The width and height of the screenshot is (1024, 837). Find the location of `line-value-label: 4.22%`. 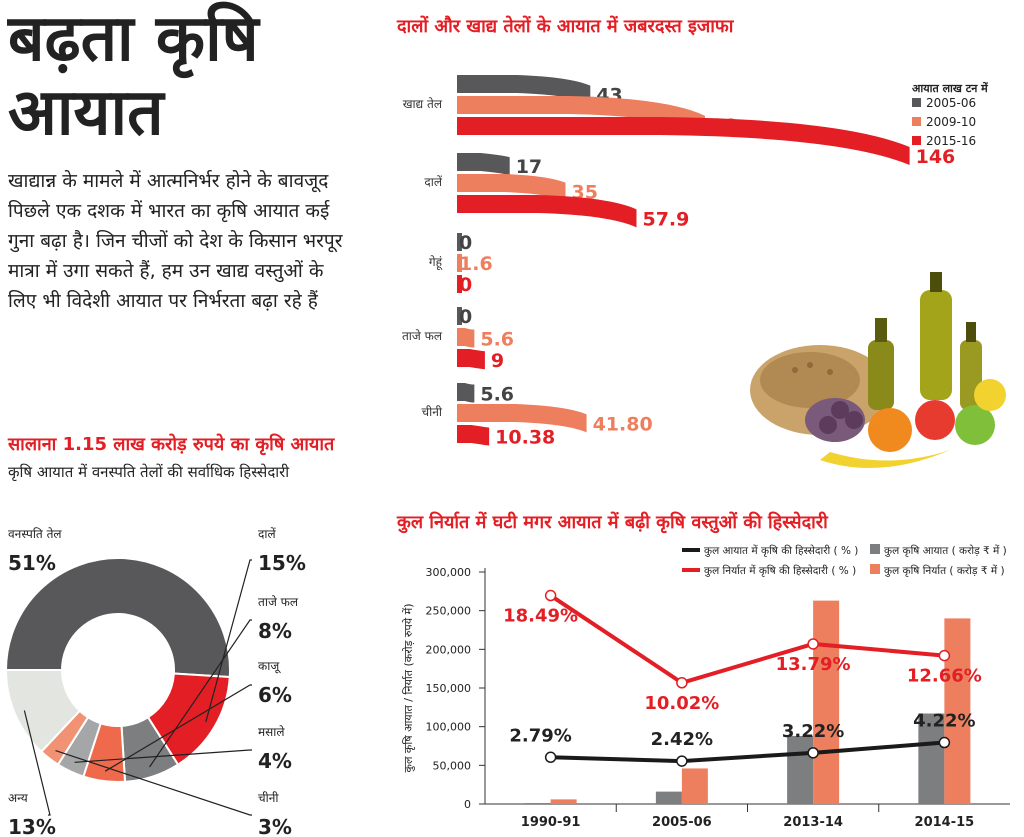

line-value-label: 4.22% is located at coordinates (944, 721).